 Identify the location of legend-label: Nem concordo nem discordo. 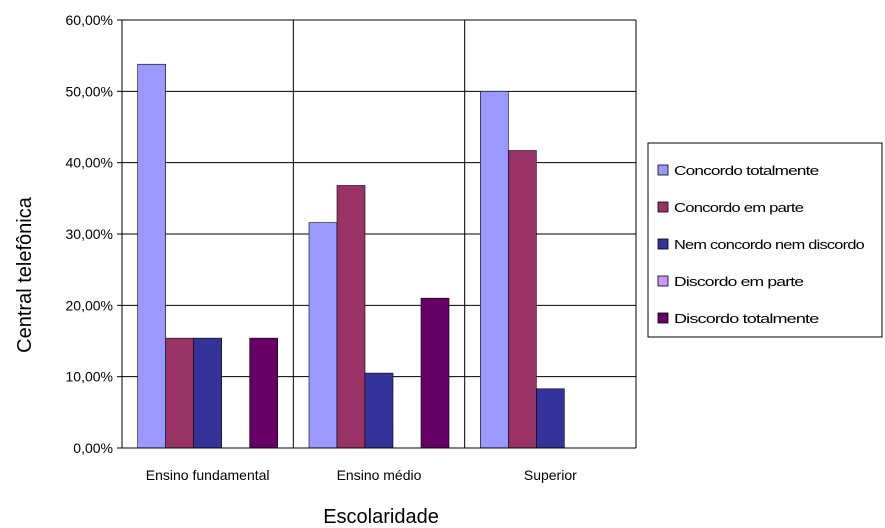
(769, 244).